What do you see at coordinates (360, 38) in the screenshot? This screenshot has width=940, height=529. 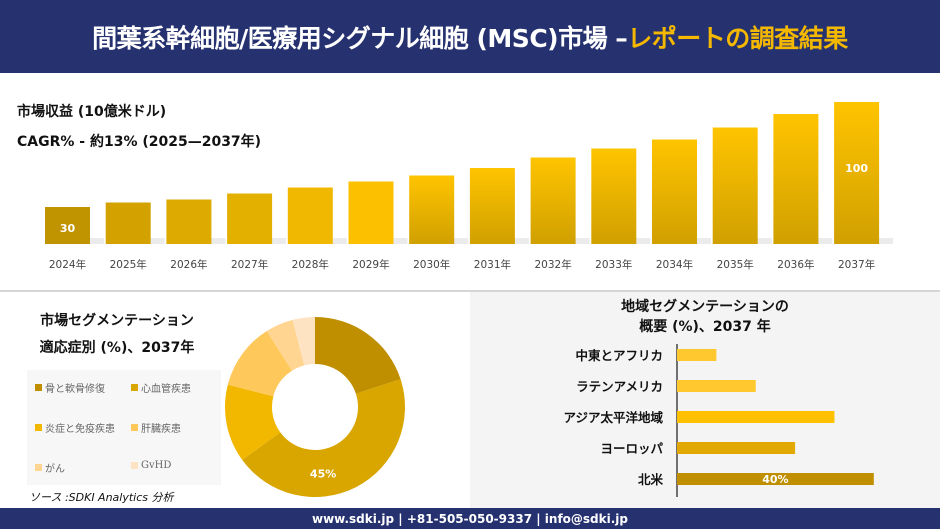 I see `title-main: 間葉系幹細胞/医療用シグナル細胞 (MSC)市場 –` at bounding box center [360, 38].